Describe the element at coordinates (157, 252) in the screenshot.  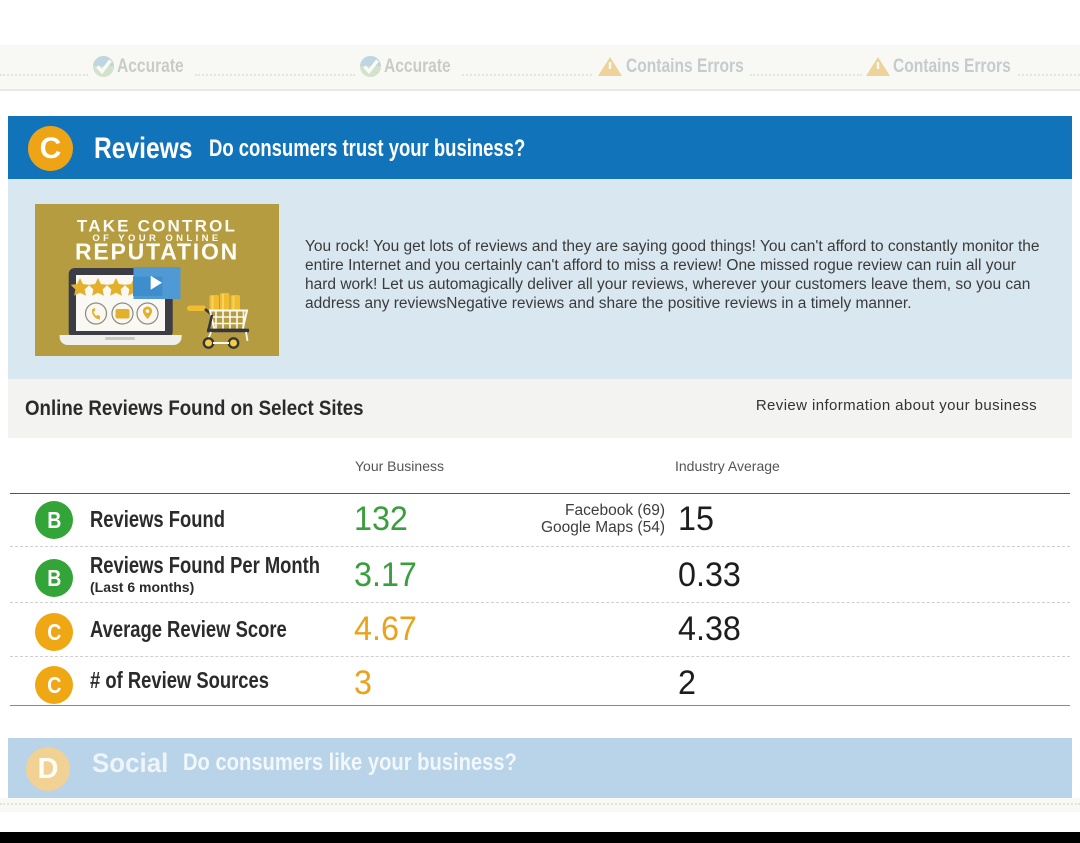
I see `svg-text: REPUTATION` at that location.